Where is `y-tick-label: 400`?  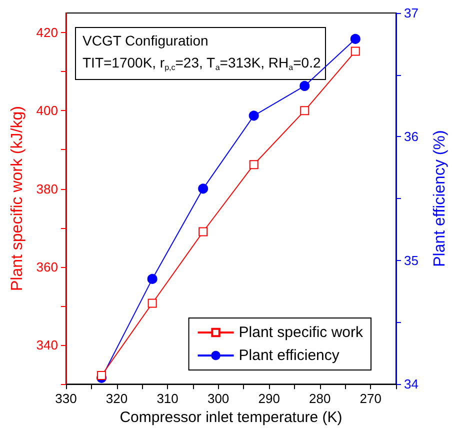
y-tick-label: 400 is located at coordinates (47, 110).